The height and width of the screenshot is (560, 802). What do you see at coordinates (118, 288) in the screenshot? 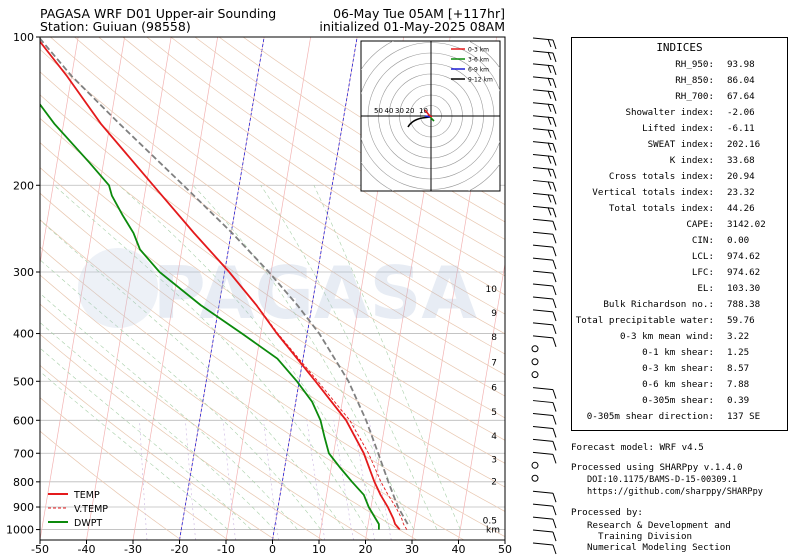
I see `watermark-logo` at bounding box center [118, 288].